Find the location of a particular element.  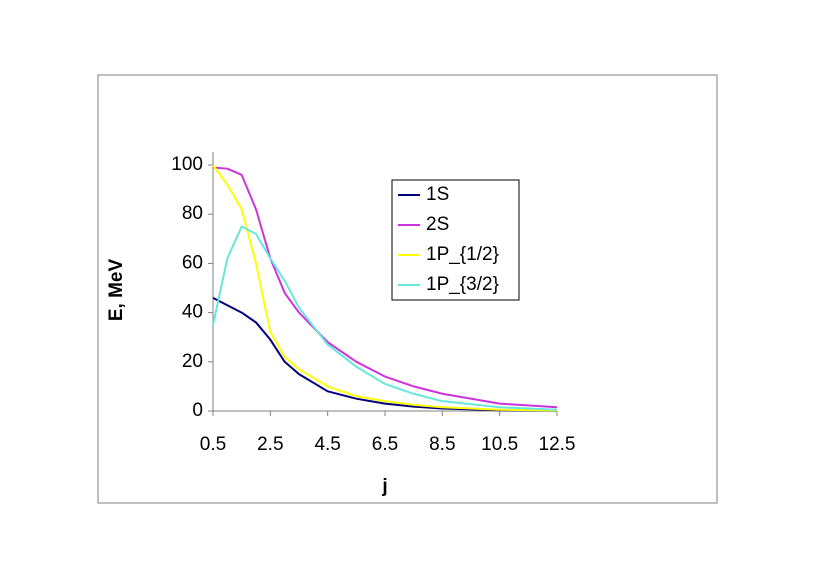

y-tick-label: 0 is located at coordinates (197, 410).